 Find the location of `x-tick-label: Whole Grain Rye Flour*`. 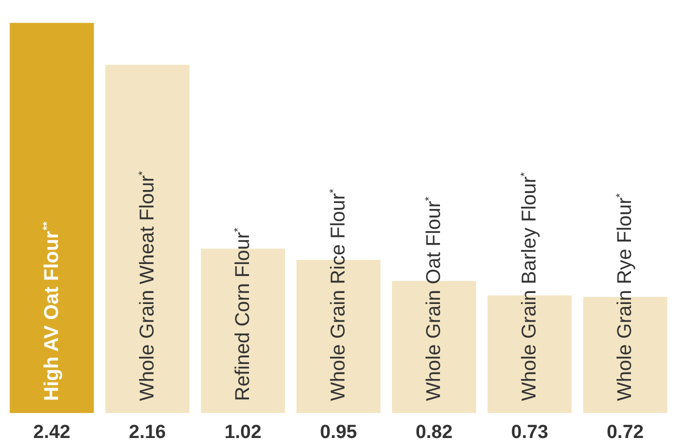

x-tick-label: Whole Grain Rye Flour* is located at coordinates (625, 296).